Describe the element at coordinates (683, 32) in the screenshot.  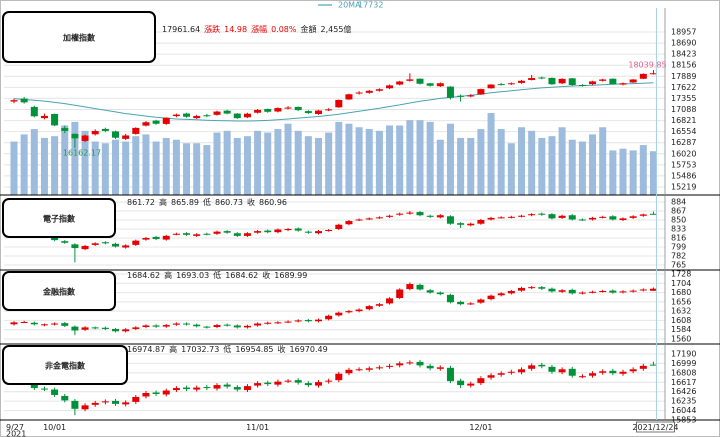
I see `y-tick-label: 18957` at that location.